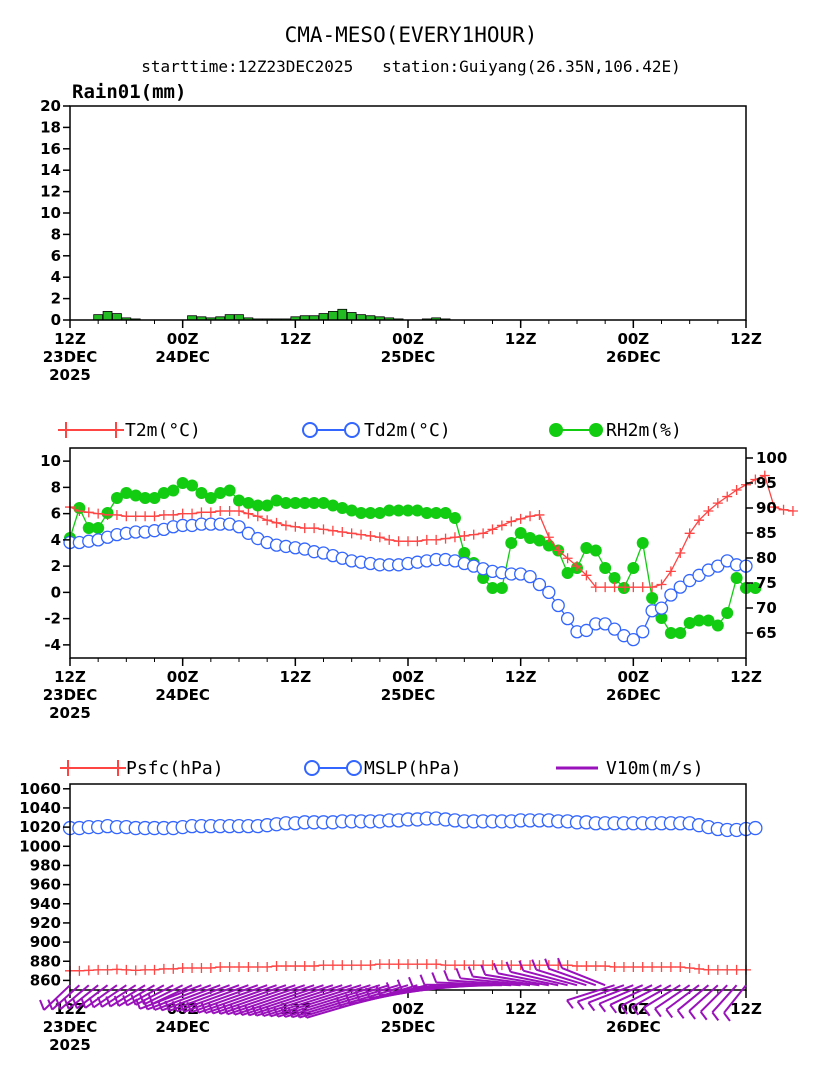 The width and height of the screenshot is (822, 1065). Describe the element at coordinates (430, 558) in the screenshot. I see `temperature-series` at that location.